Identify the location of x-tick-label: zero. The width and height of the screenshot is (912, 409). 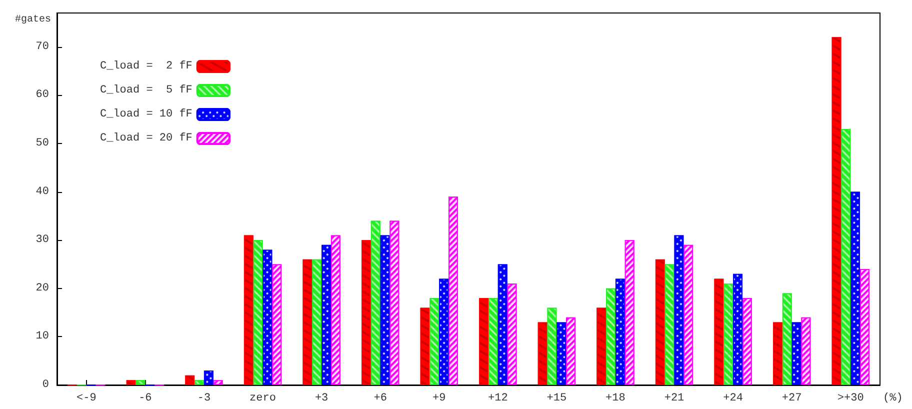
(263, 398).